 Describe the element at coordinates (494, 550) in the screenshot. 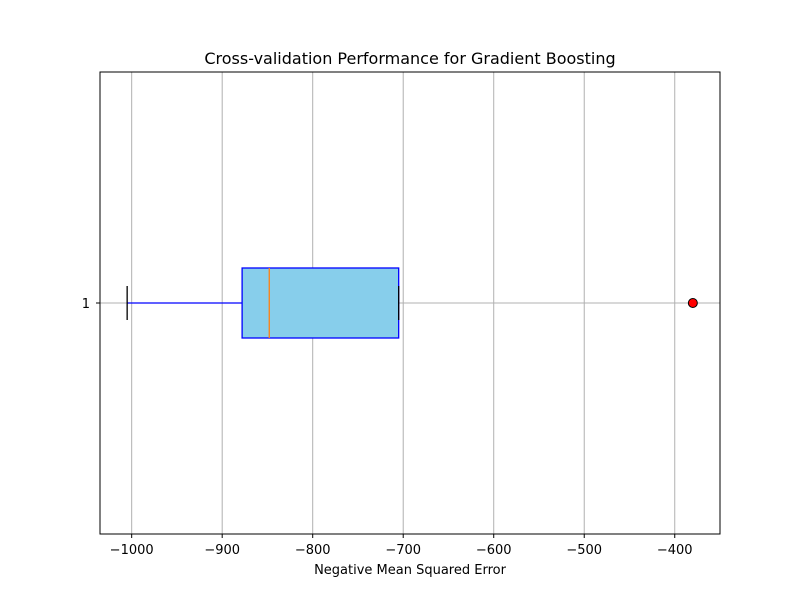

I see `x-tick-label: −600` at that location.